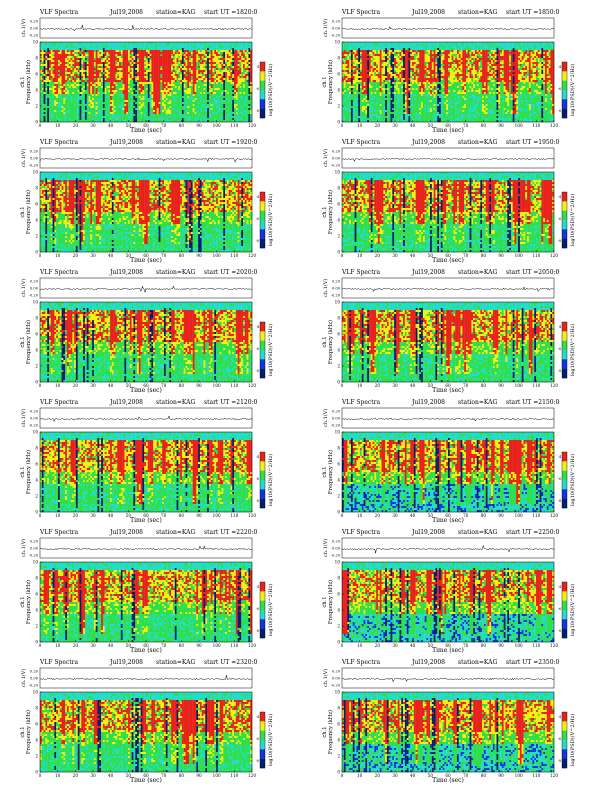 This screenshot has height=792, width=612. I want to click on ts-tick-label: 0.20, so click(34, 672).